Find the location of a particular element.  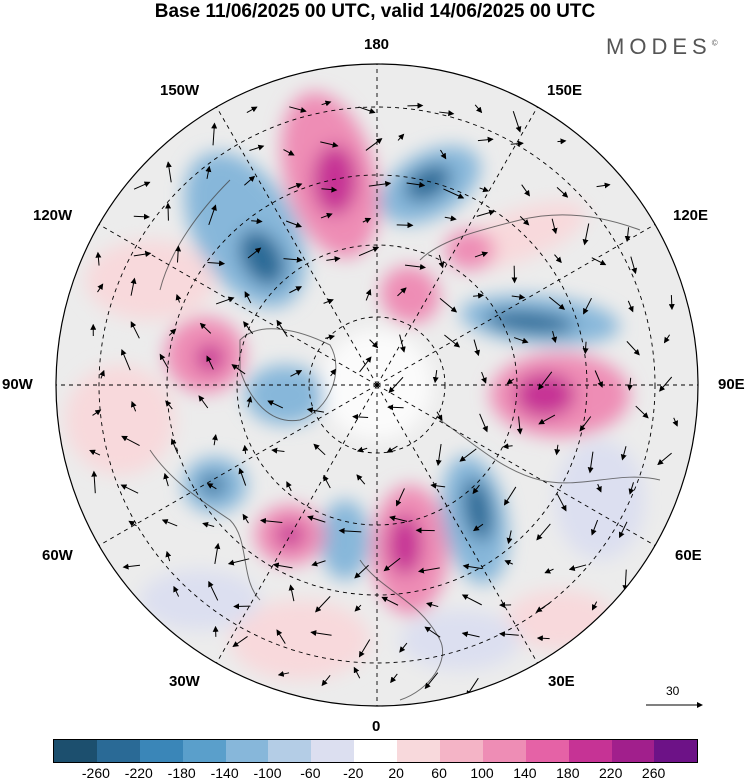

colorbar-tick-label: 60 is located at coordinates (439, 773).